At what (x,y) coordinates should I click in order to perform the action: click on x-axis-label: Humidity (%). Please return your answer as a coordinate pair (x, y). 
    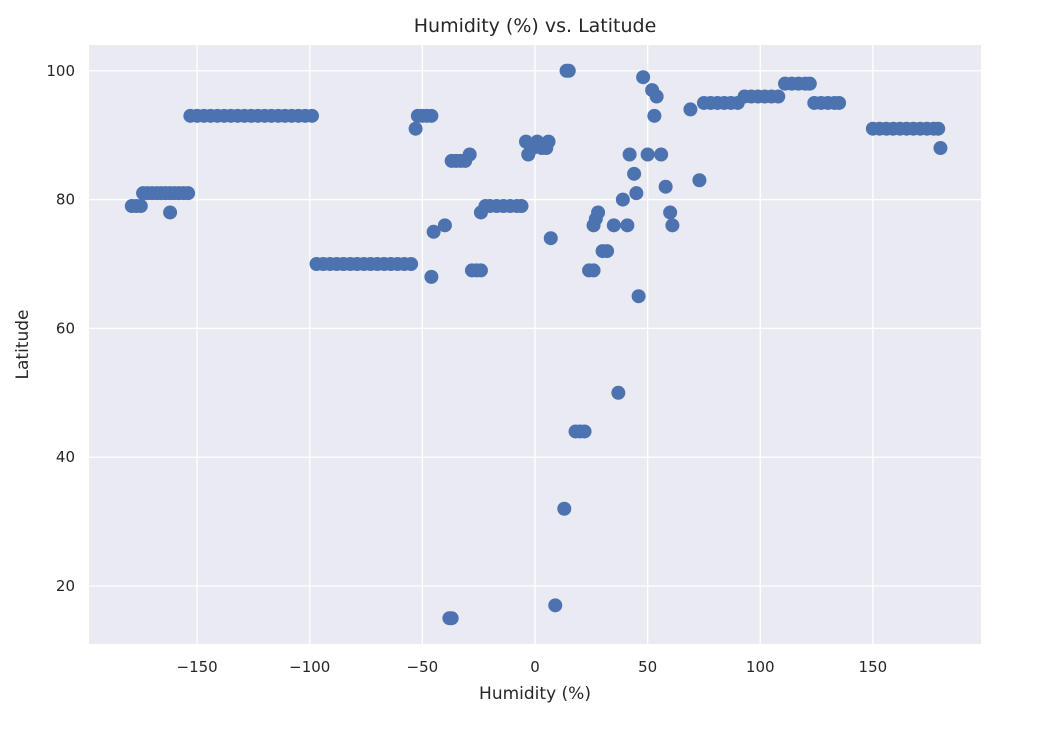
    Looking at the image, I should click on (535, 694).